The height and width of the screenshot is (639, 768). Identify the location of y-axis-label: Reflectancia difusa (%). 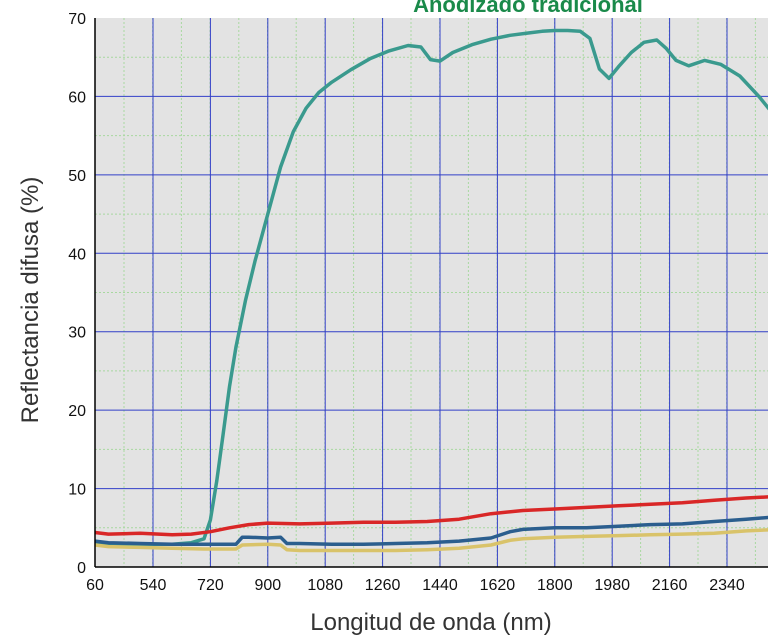
(30, 300).